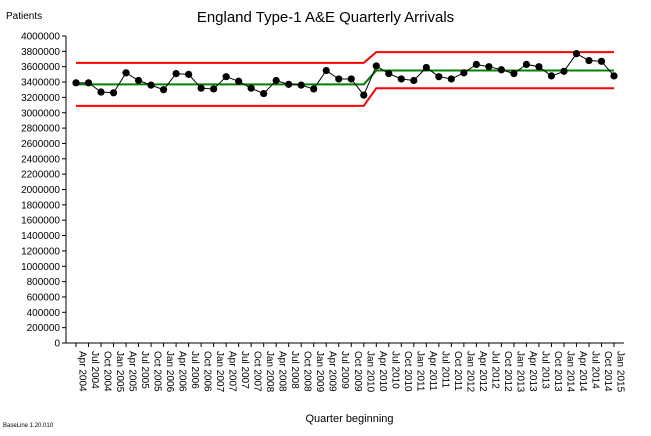  Describe the element at coordinates (94, 370) in the screenshot. I see `x-tick-label: Jul 2004` at that location.